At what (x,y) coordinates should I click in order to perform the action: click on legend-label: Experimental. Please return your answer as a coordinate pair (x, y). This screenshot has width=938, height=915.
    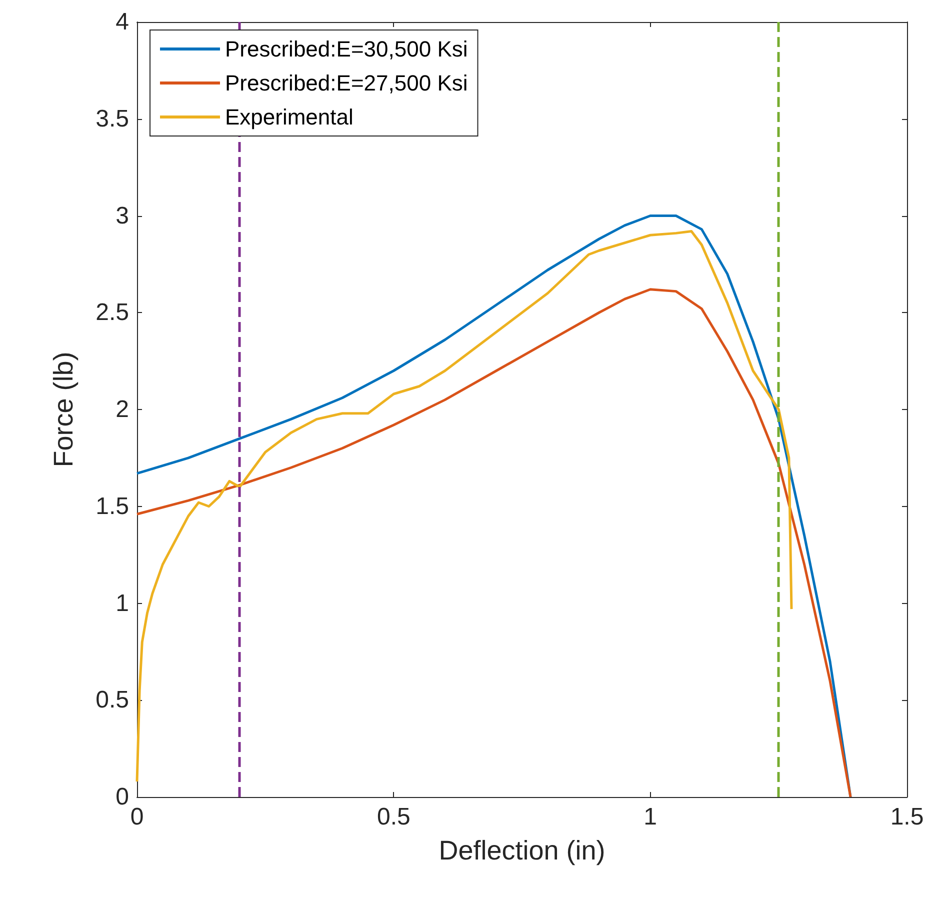
    Looking at the image, I should click on (289, 117).